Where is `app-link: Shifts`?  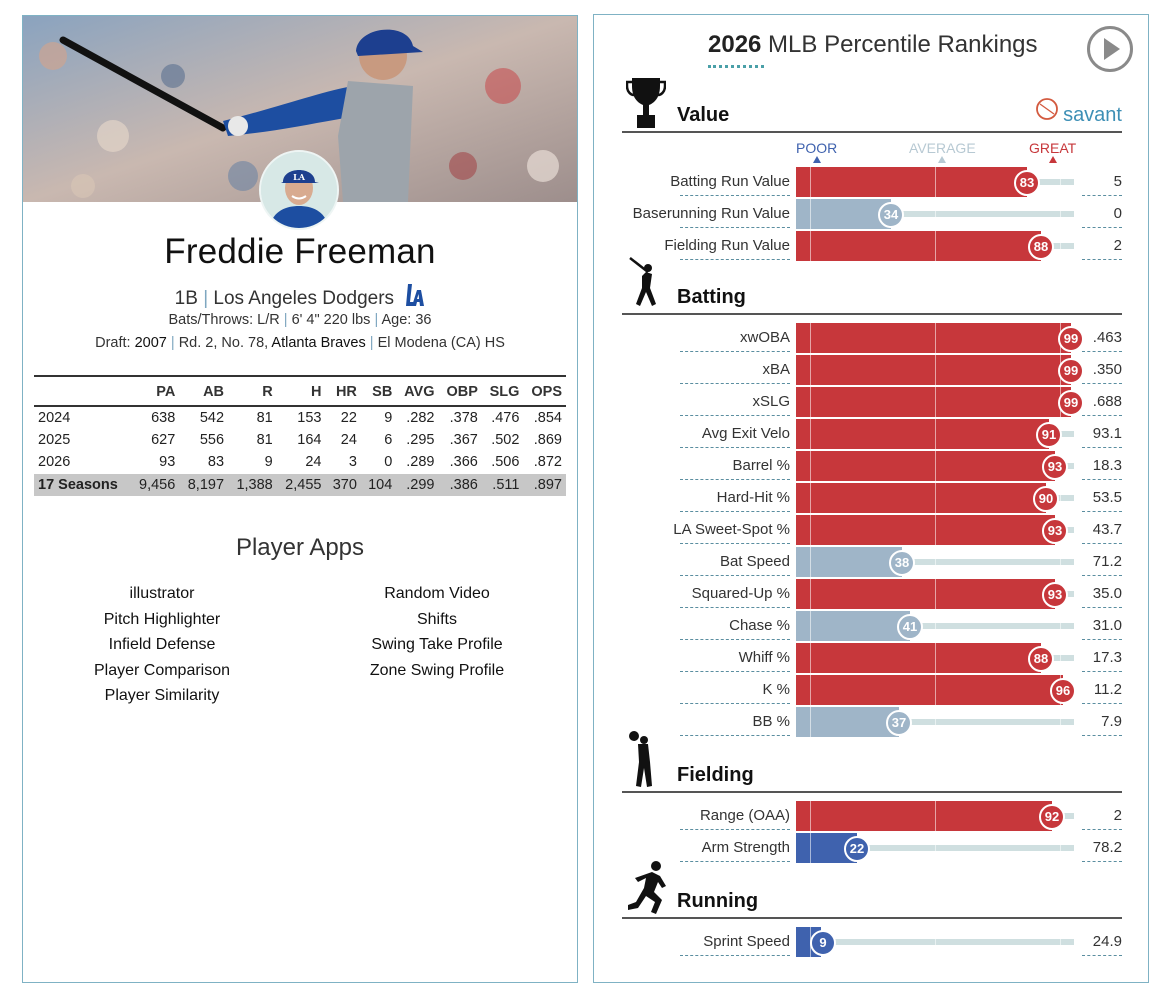 app-link: Shifts is located at coordinates (436, 619).